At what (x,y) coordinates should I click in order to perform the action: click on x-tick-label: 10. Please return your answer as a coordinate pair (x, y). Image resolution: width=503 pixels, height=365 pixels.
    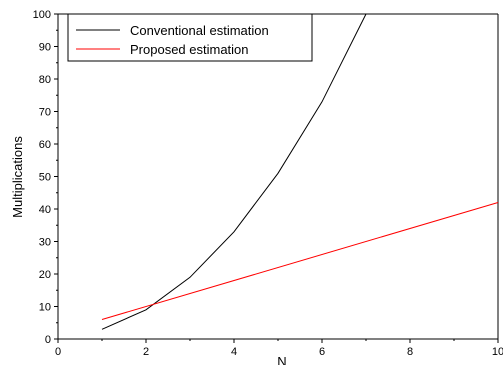
    Looking at the image, I should click on (497, 352).